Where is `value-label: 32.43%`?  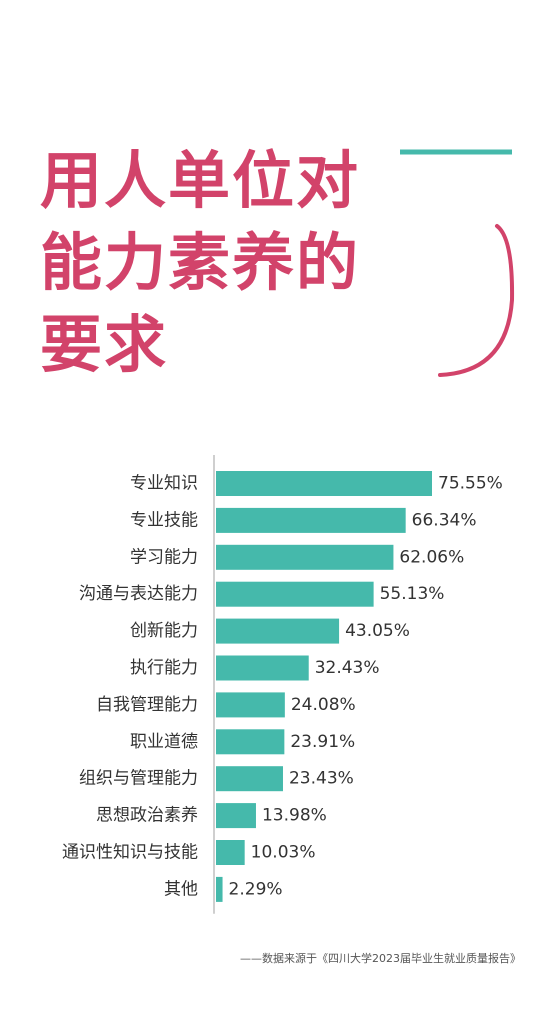 value-label: 32.43% is located at coordinates (347, 668).